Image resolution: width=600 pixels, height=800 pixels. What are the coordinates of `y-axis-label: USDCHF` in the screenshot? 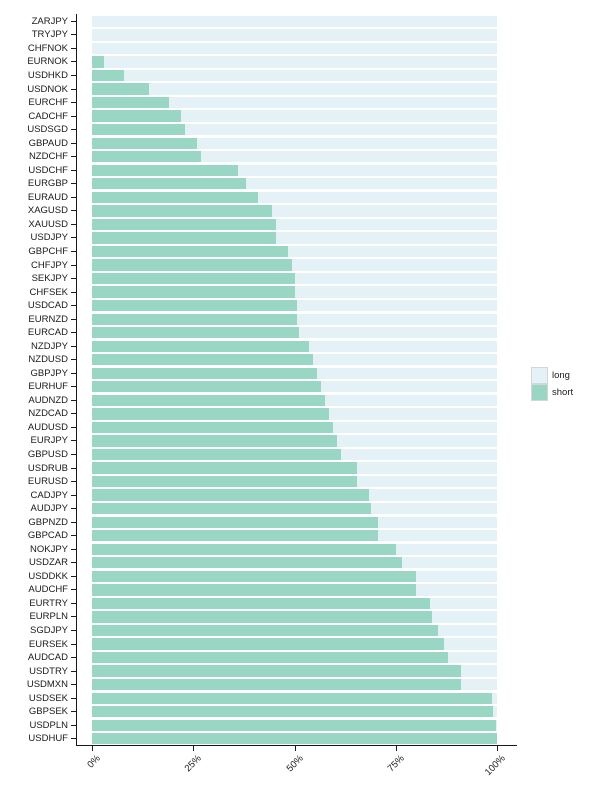 It's located at (48, 170).